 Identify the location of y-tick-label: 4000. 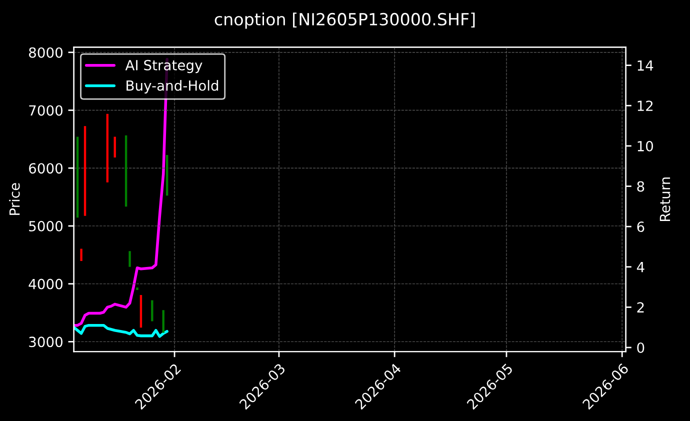
(45, 284).